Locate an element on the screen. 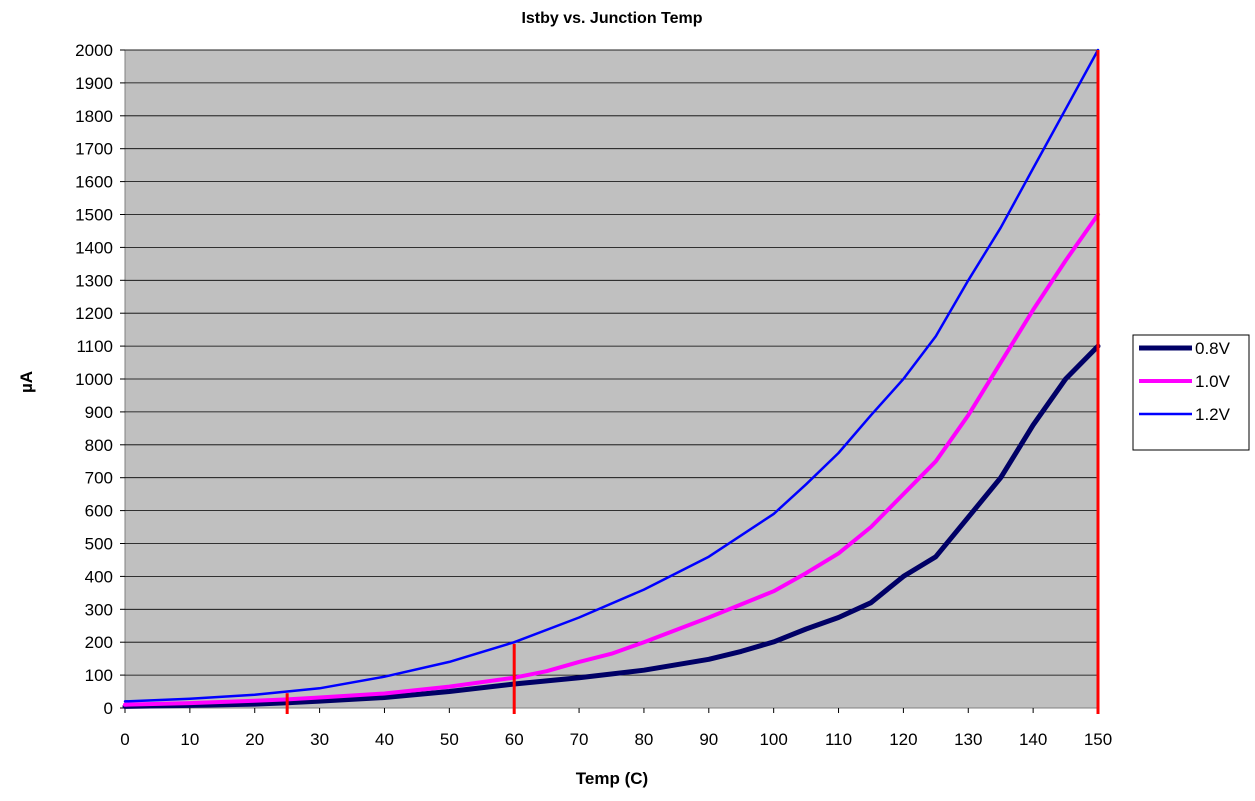 Image resolution: width=1255 pixels, height=801 pixels. legend-box is located at coordinates (1191, 392).